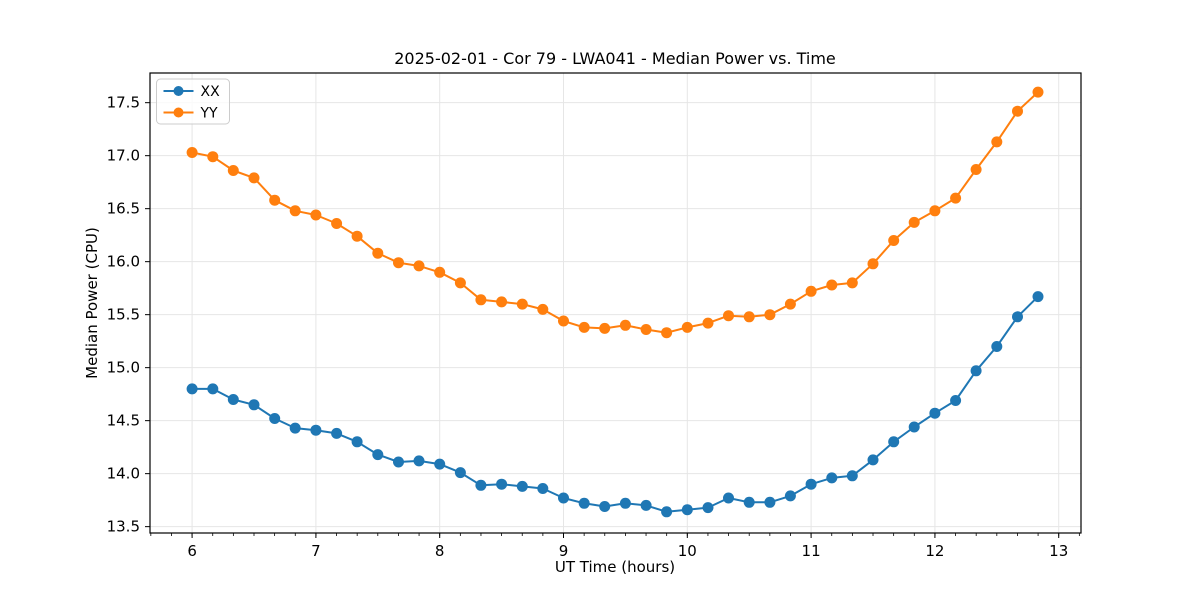  Describe the element at coordinates (123, 368) in the screenshot. I see `y-tick-label: 15.0` at that location.